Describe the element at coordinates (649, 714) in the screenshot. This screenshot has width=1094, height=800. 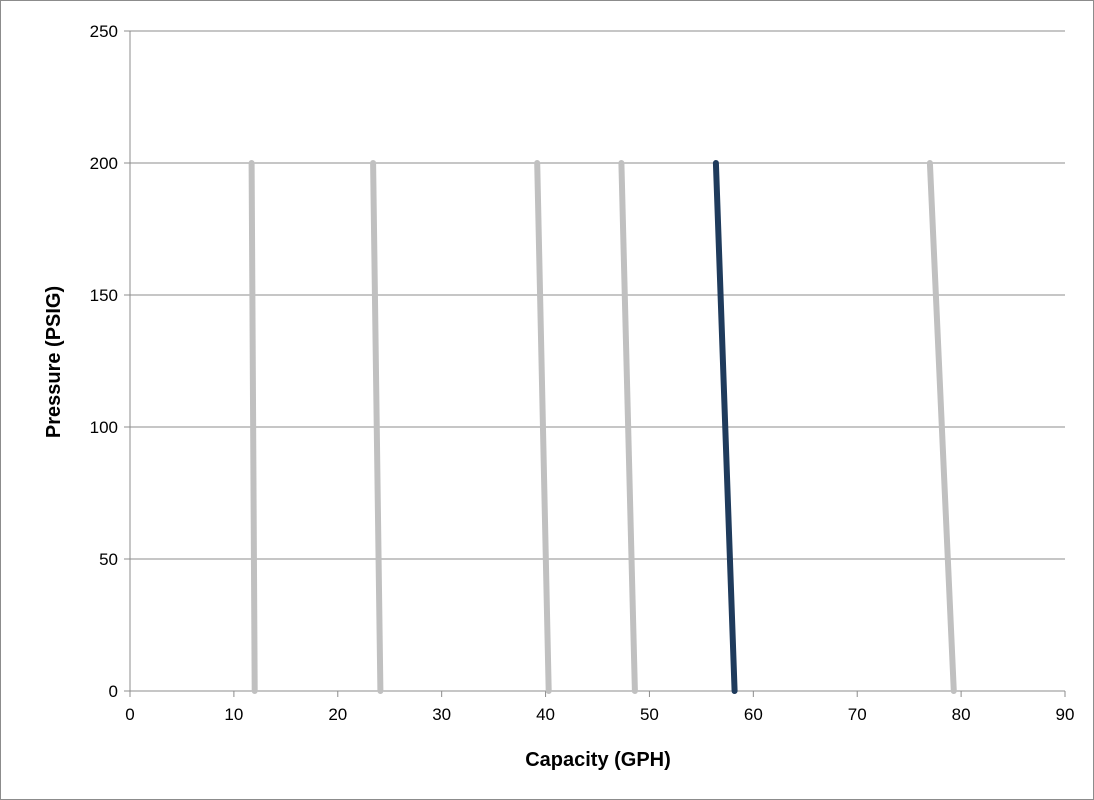
I see `x-tick-label: 50` at that location.